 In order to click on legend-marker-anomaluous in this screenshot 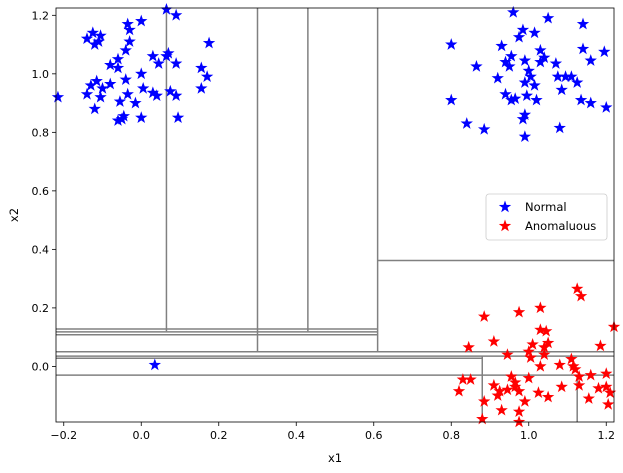, I will do `click(505, 225)`.